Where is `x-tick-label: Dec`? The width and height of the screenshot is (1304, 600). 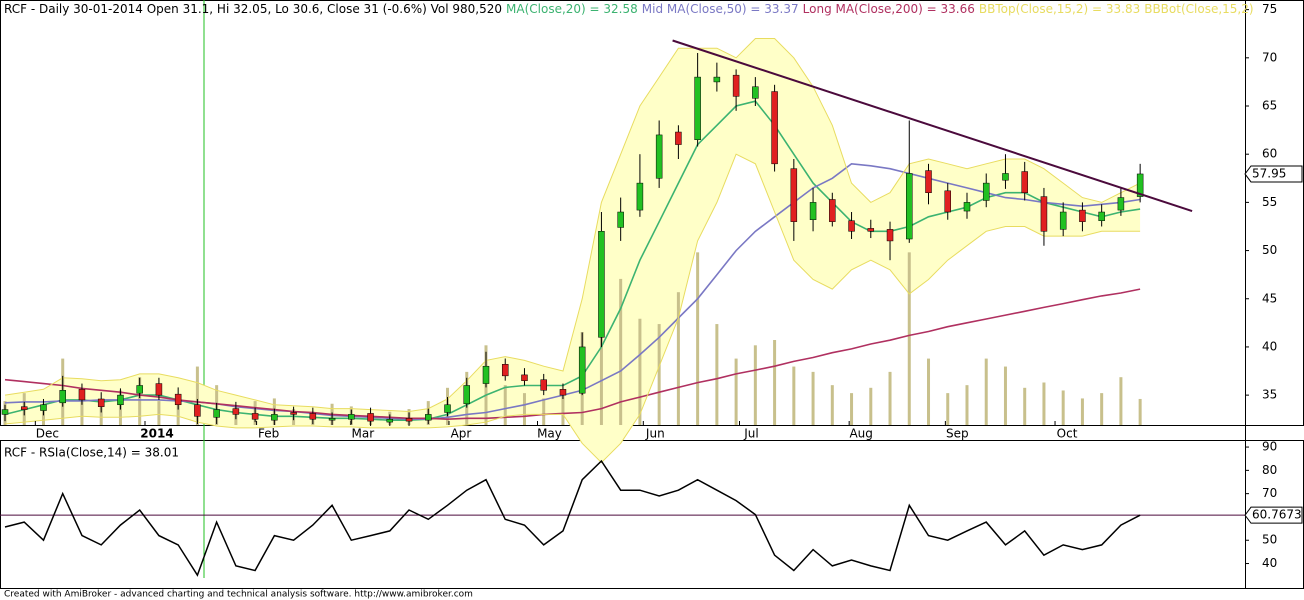
x-tick-label: Dec is located at coordinates (47, 434).